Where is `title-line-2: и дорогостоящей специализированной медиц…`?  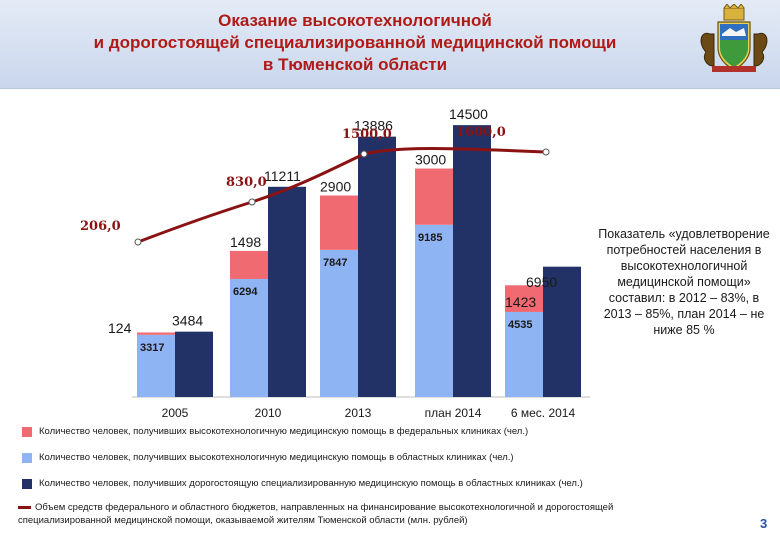
title-line-2: и дорогостоящей специализированной медиц… is located at coordinates (355, 42).